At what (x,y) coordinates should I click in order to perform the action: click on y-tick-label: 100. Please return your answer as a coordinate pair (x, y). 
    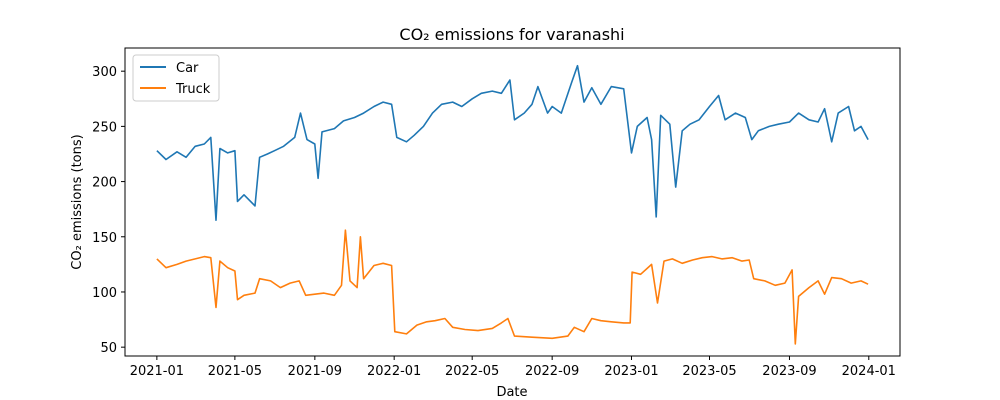
    Looking at the image, I should click on (104, 293).